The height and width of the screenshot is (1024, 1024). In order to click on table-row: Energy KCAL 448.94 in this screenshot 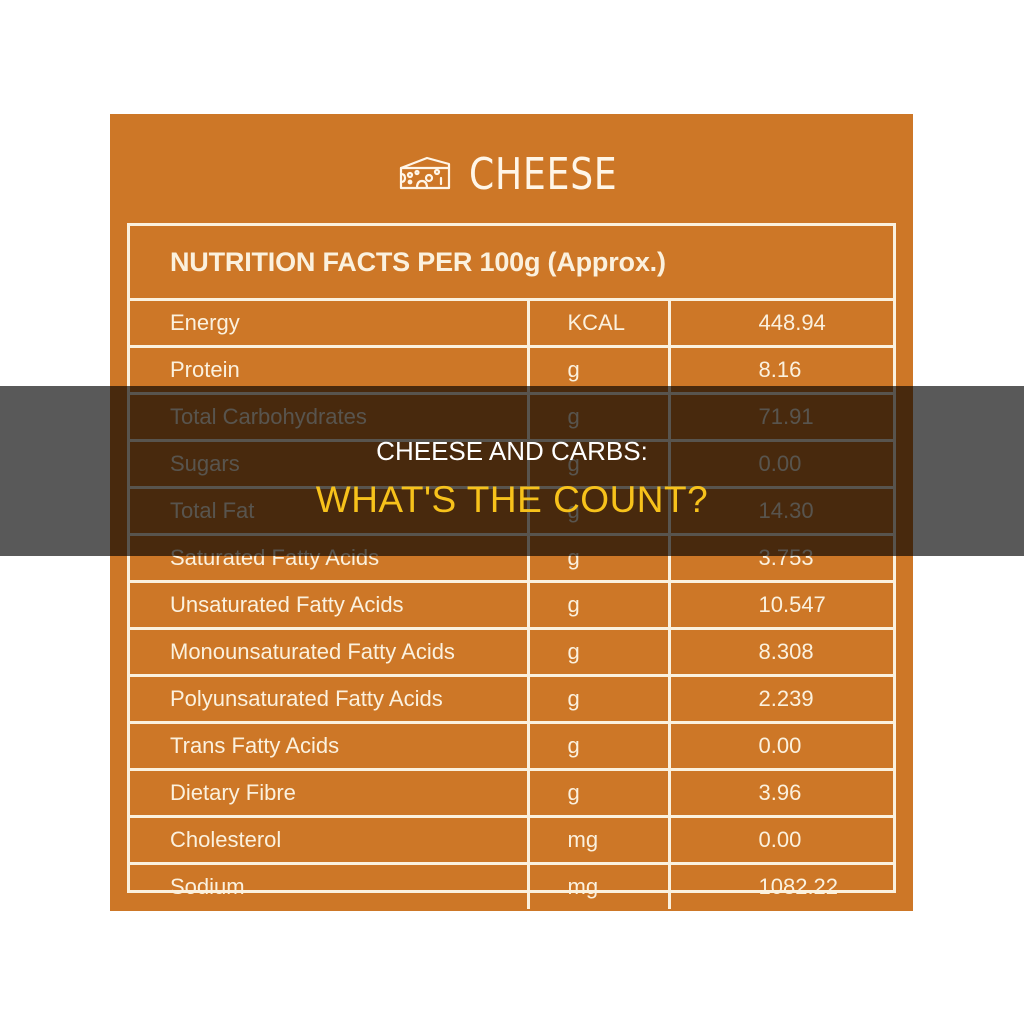, I will do `click(512, 323)`.